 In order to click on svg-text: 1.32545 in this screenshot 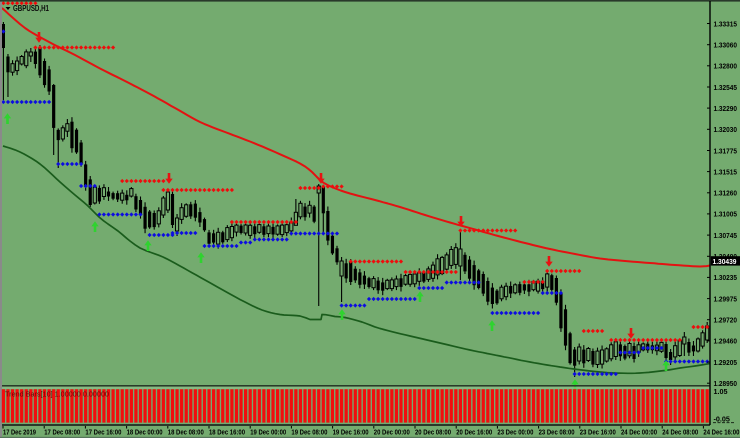, I will do `click(726, 87)`.